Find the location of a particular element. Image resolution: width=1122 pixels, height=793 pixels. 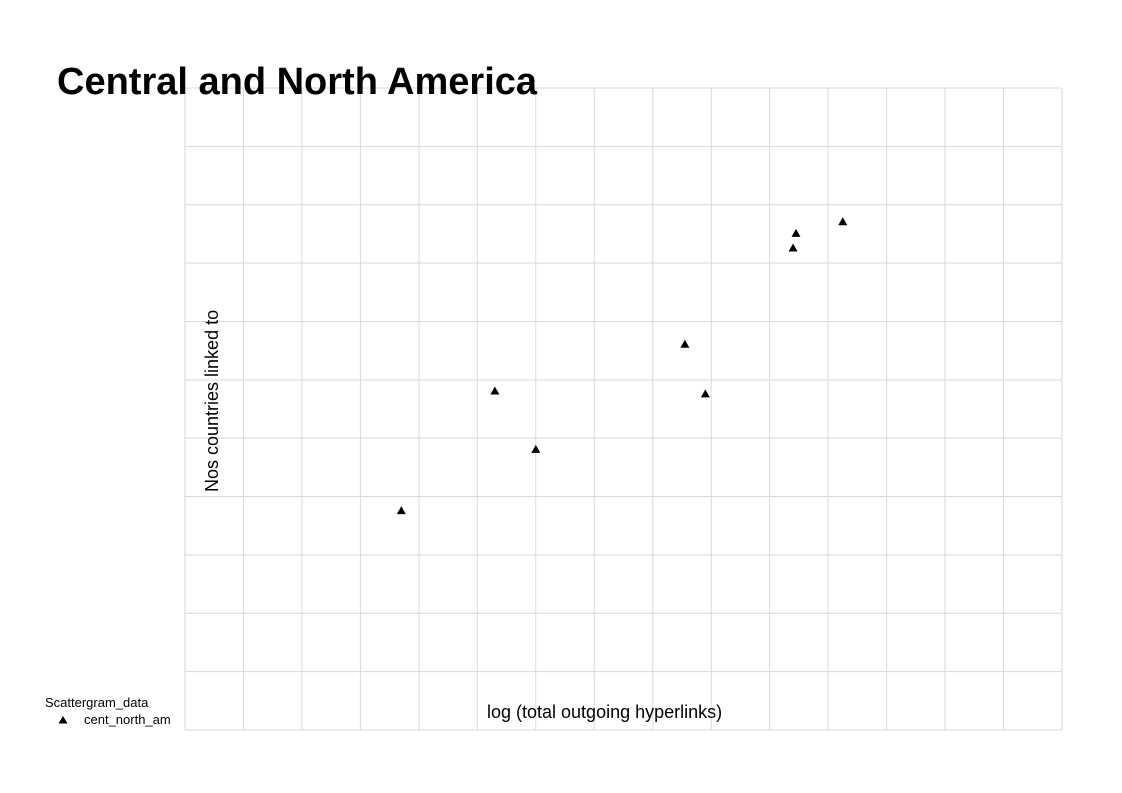

legend: Scattergram_data cent_north_am is located at coordinates (108, 711).